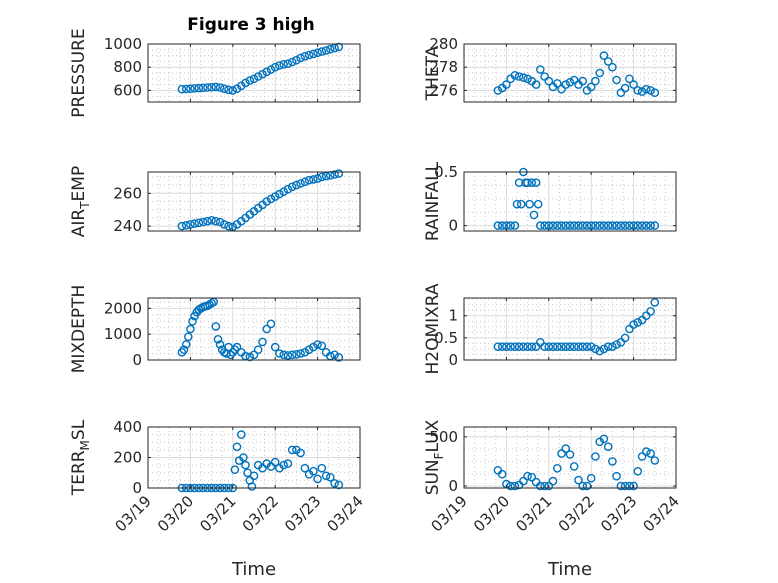 The height and width of the screenshot is (583, 778). Describe the element at coordinates (446, 172) in the screenshot. I see `y-tick-label: 0.5` at that location.